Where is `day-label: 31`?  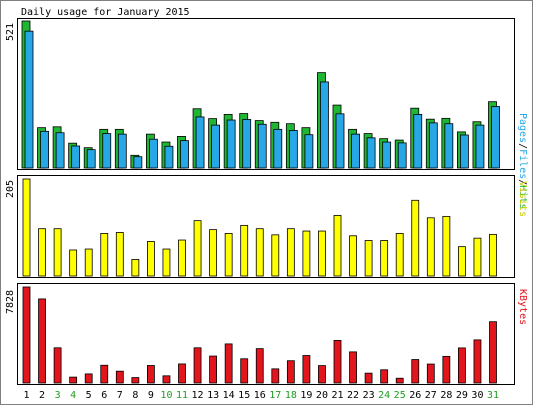
day-label: 31 is located at coordinates (493, 395).